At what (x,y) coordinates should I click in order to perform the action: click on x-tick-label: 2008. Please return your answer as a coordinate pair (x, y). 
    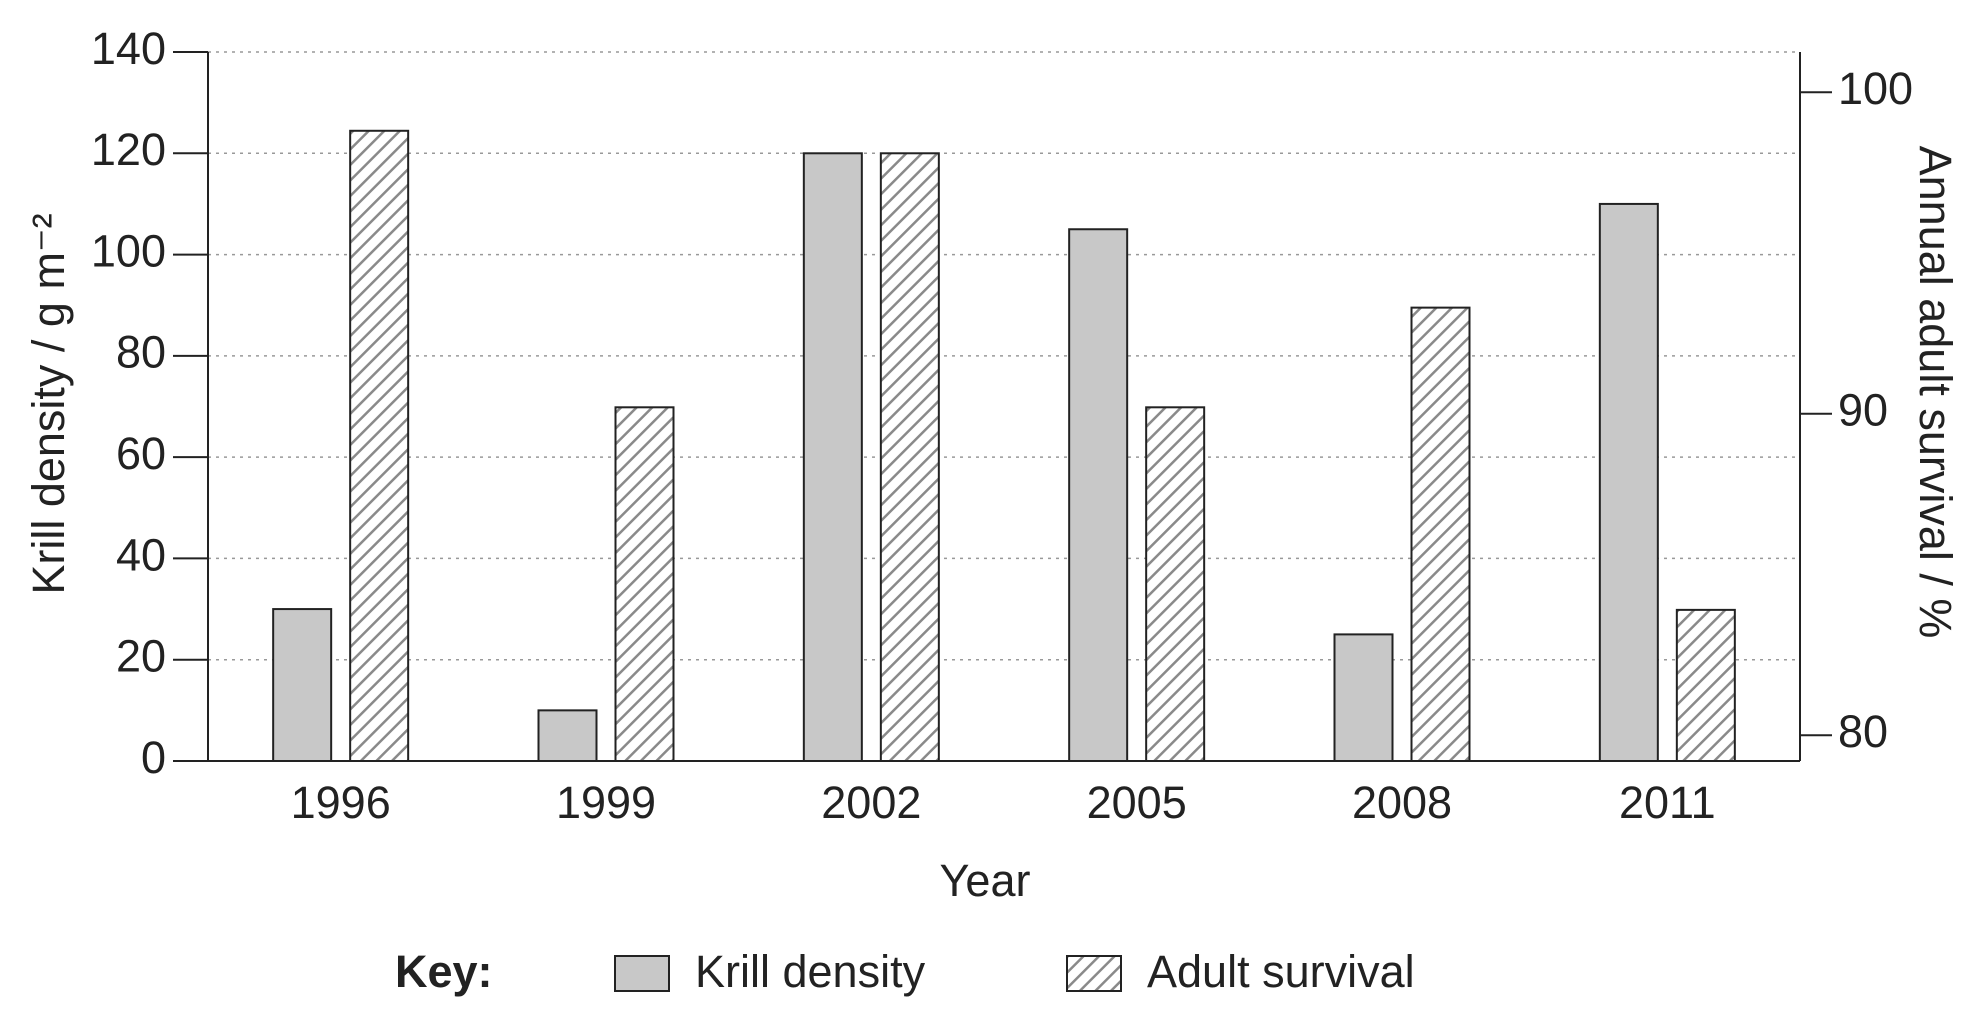
    Looking at the image, I should click on (1402, 802).